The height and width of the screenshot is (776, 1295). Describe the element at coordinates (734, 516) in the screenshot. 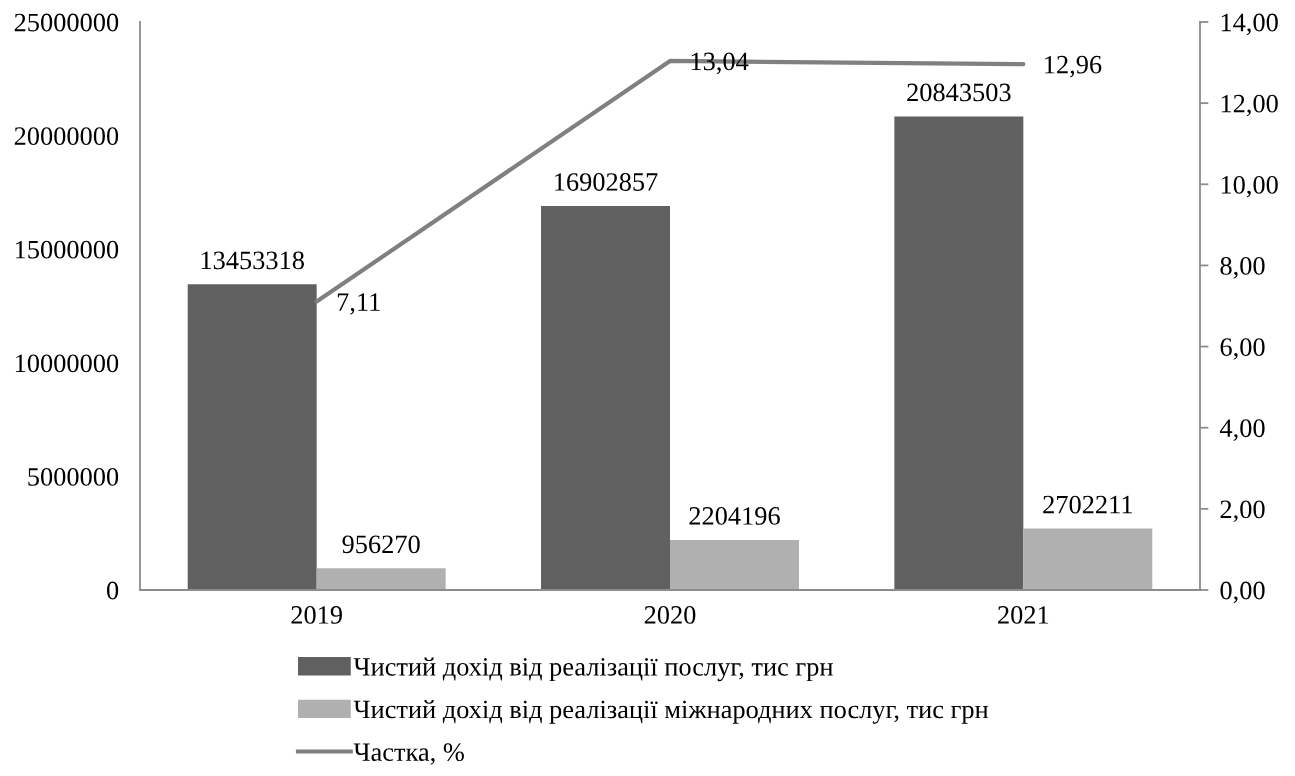

I see `data-label: 2204196` at that location.